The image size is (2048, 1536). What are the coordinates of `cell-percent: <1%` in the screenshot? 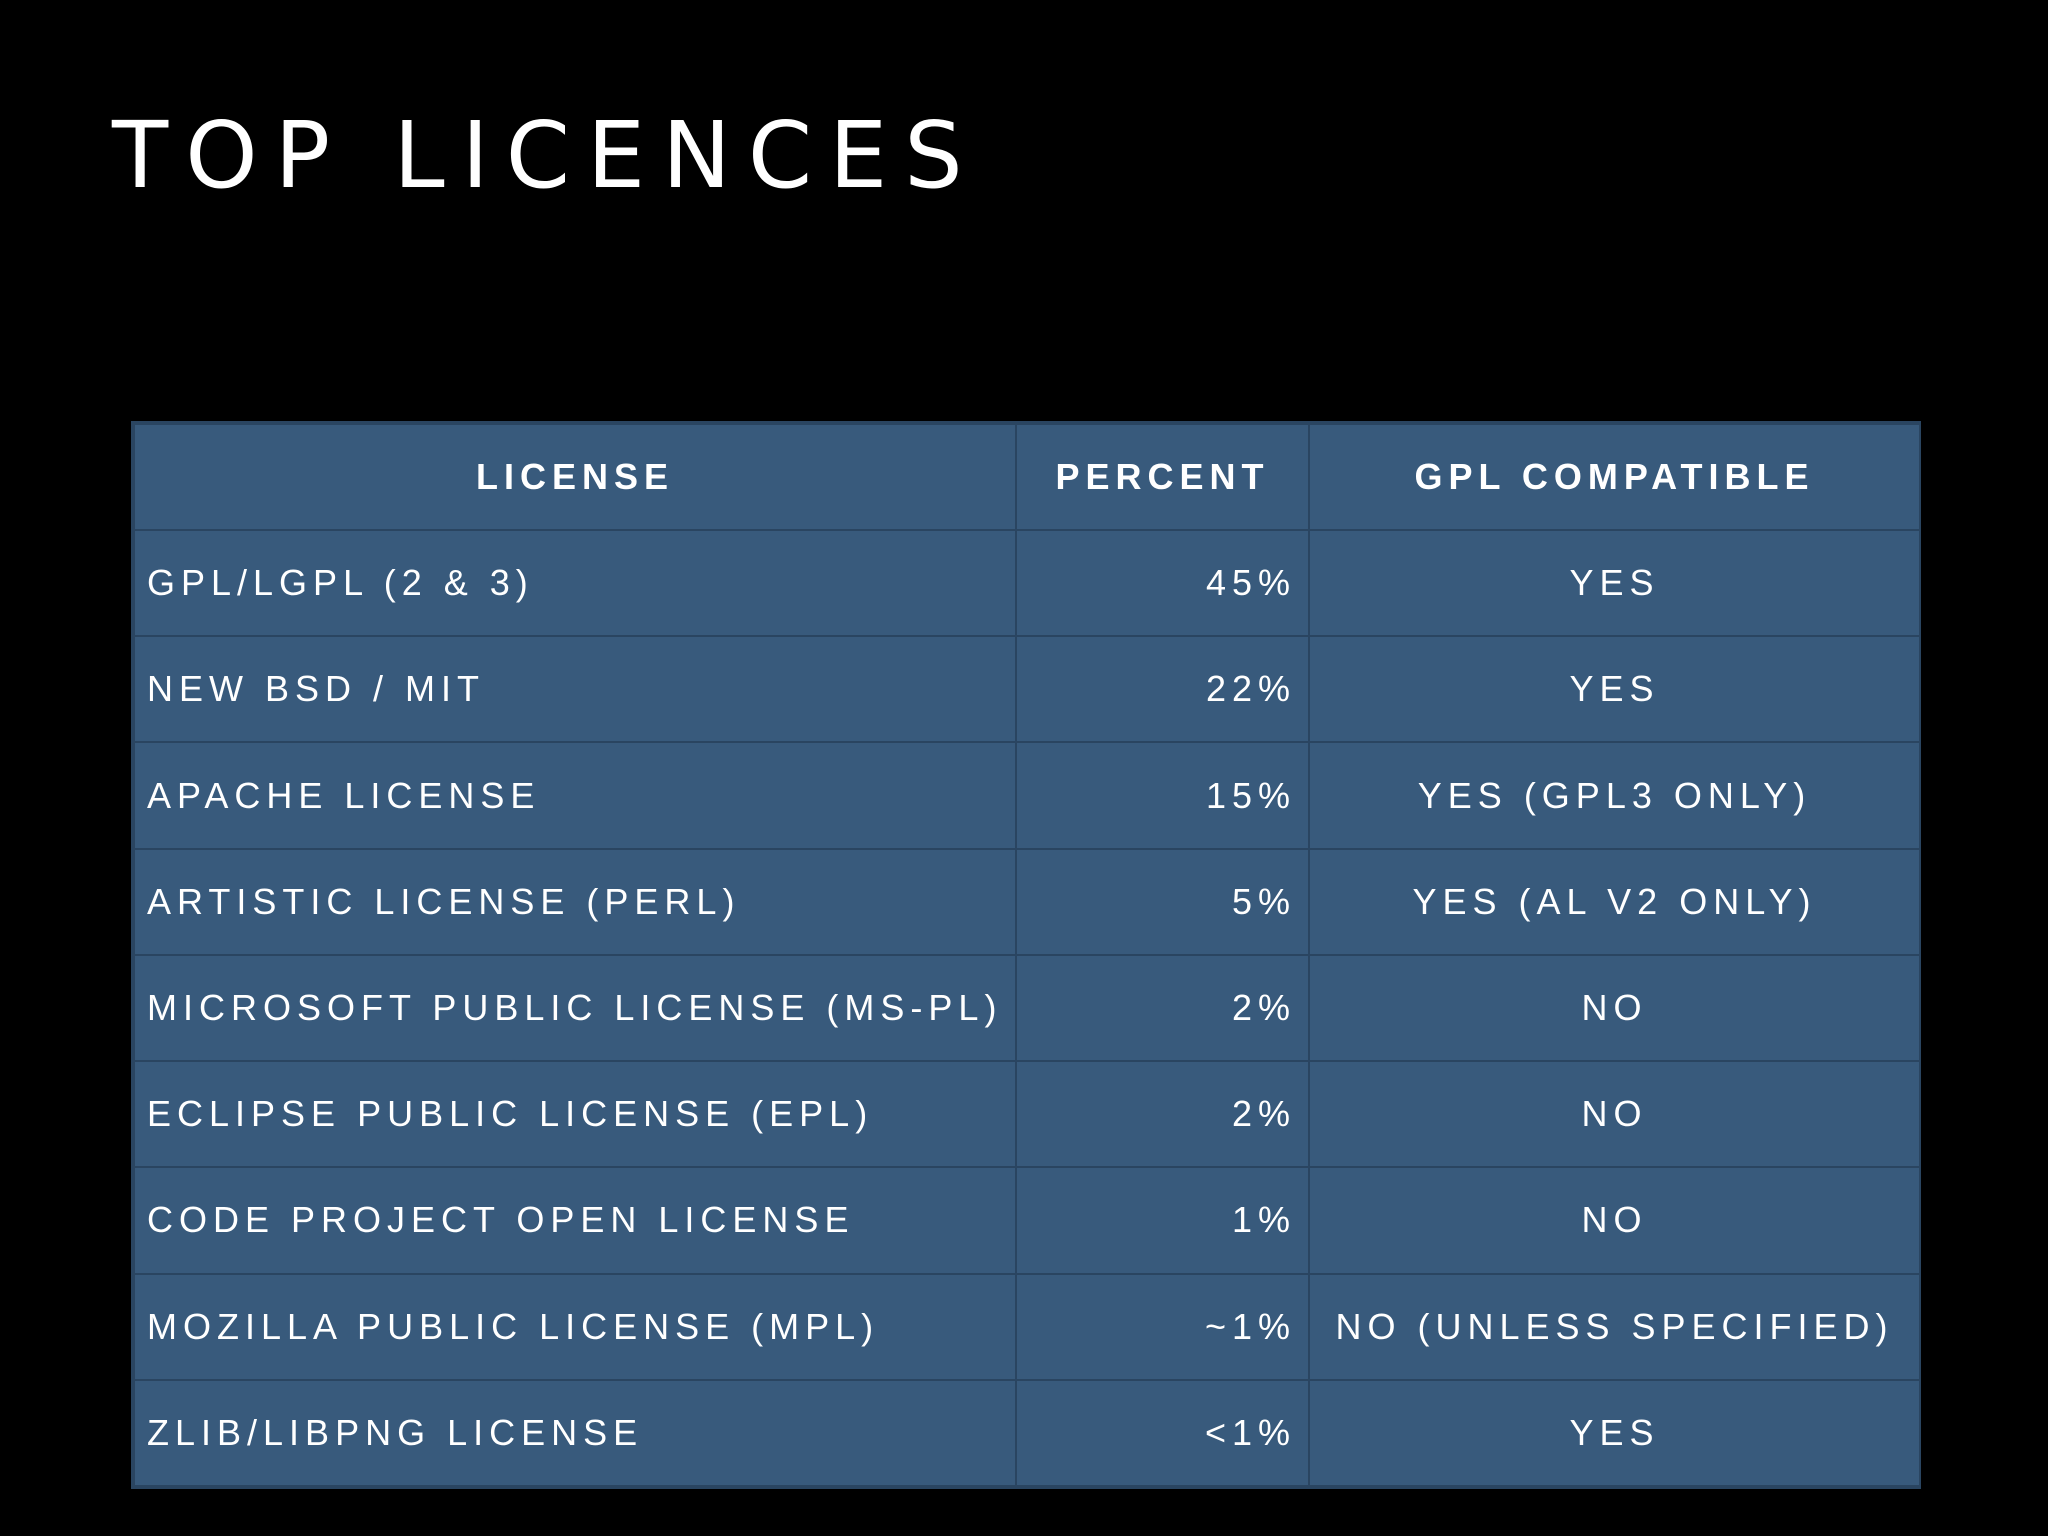 It's located at (1162, 1433).